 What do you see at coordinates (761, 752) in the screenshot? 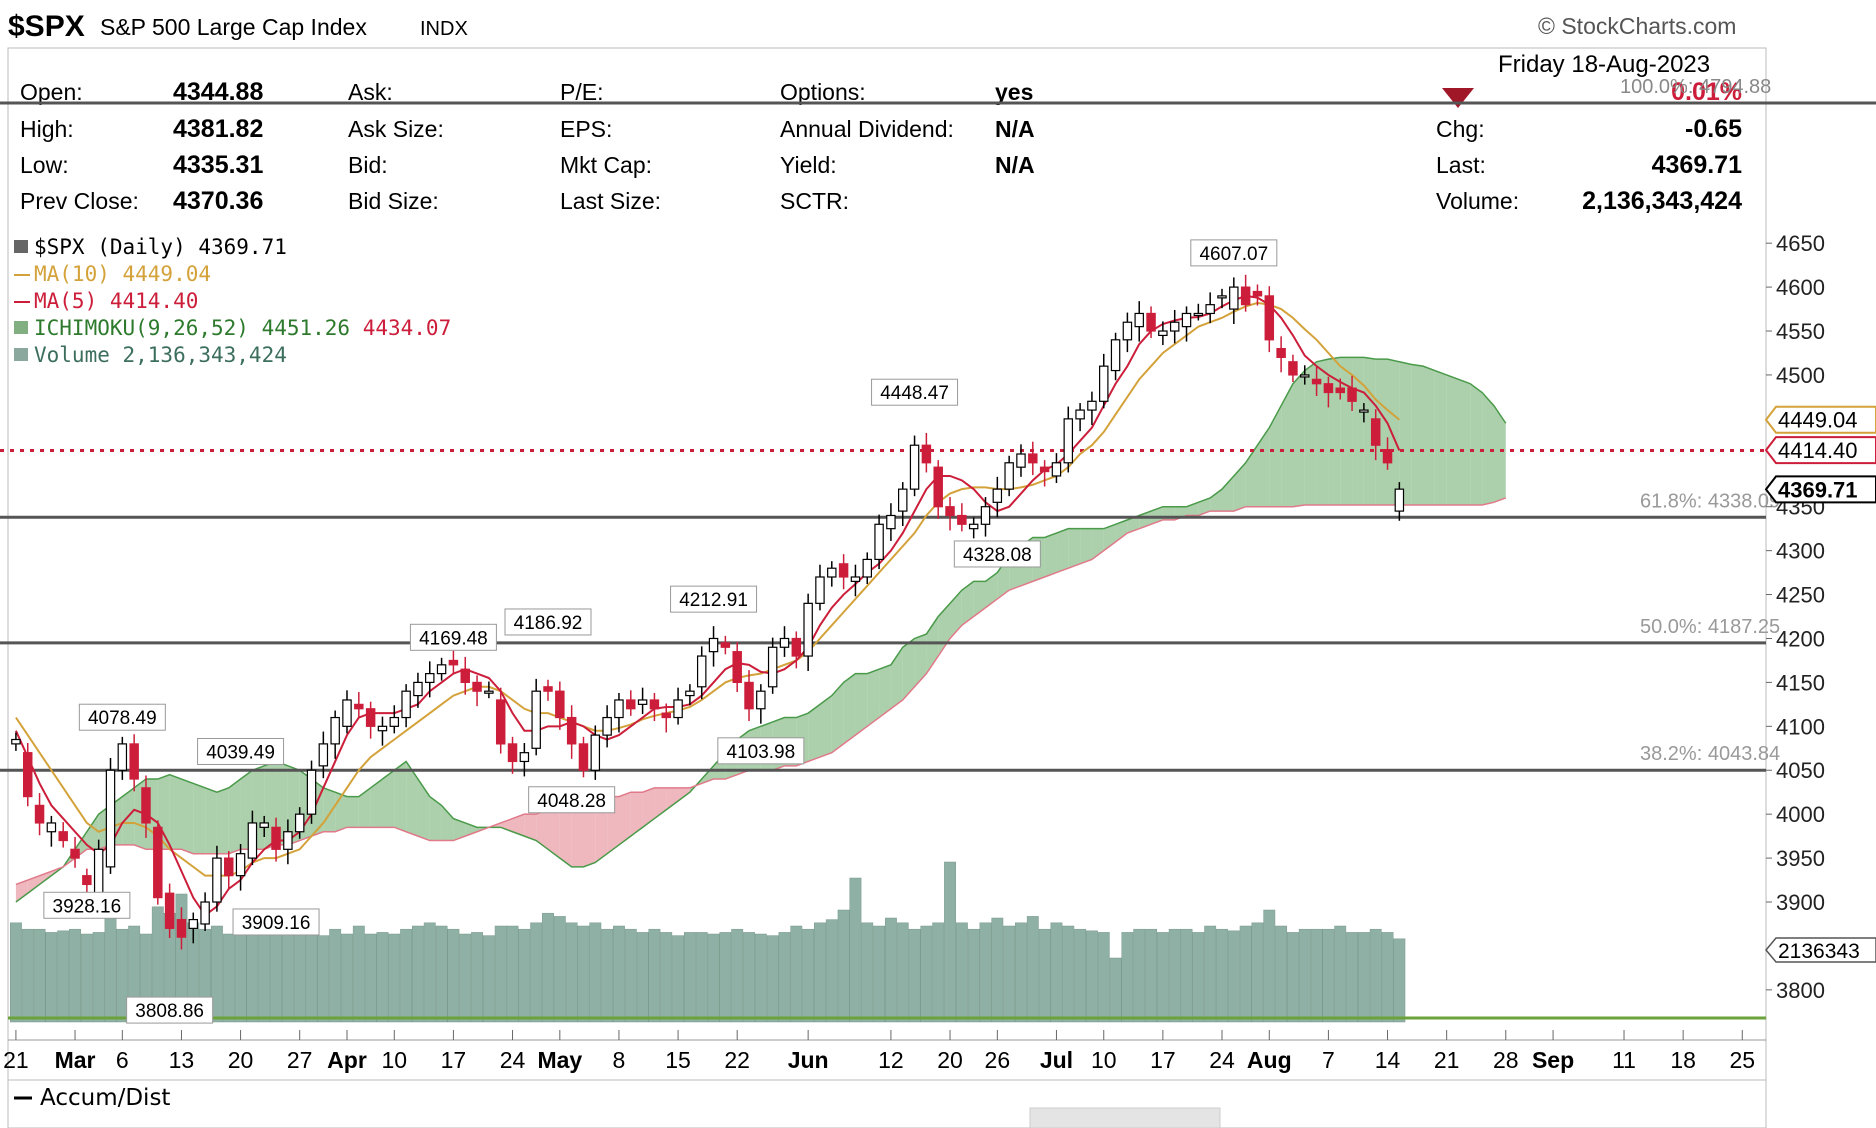
I see `price-callout: 4103.98` at bounding box center [761, 752].